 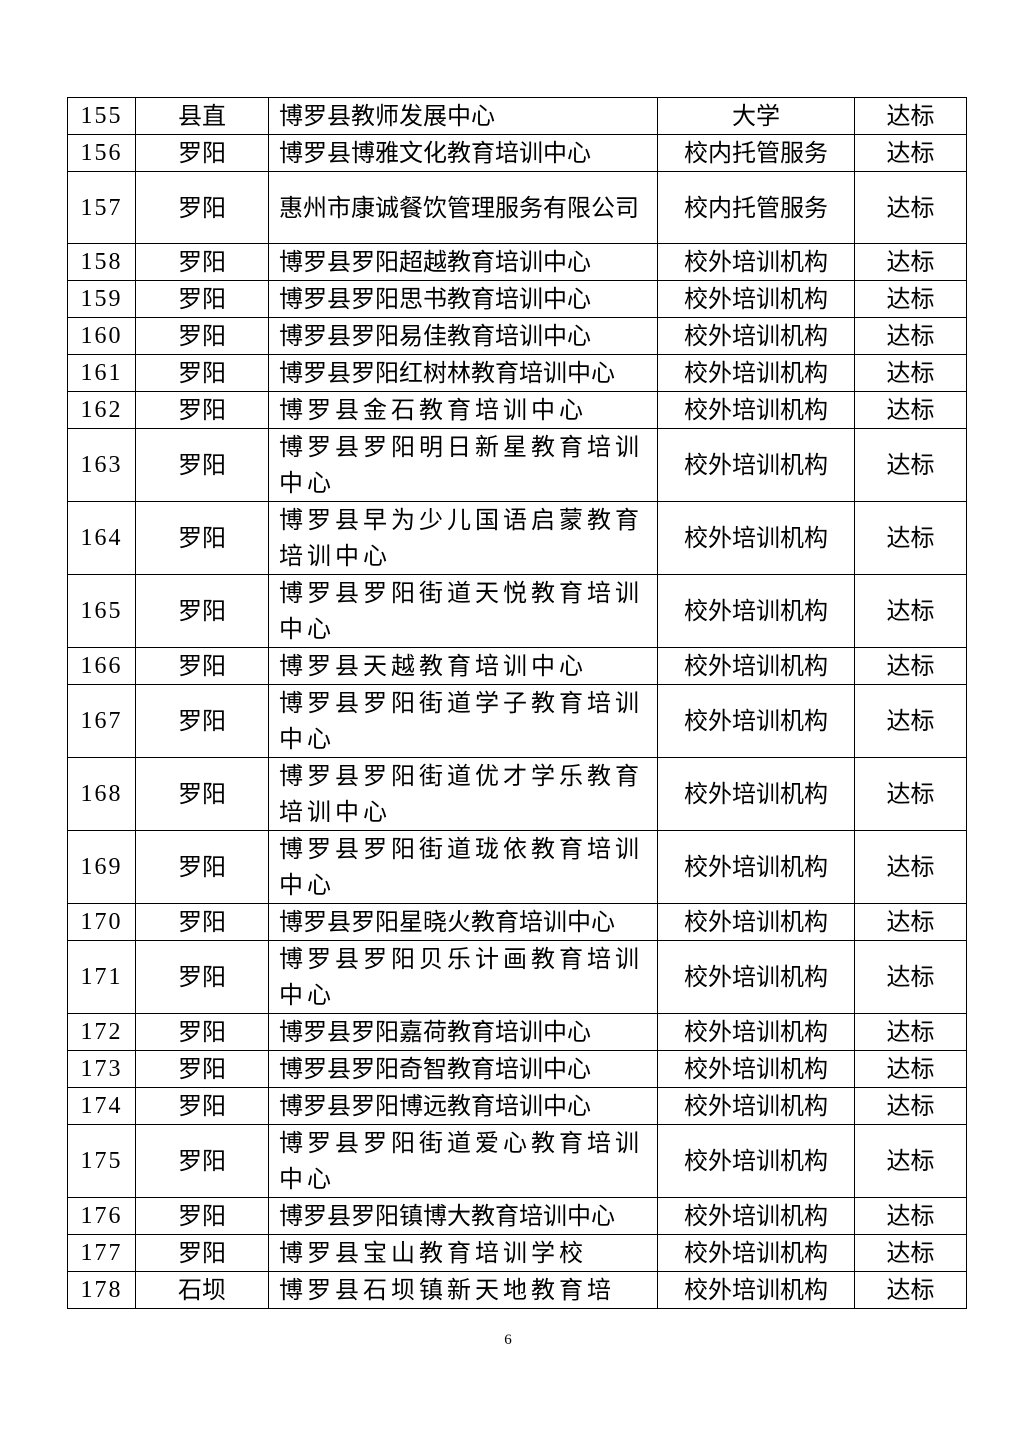 I want to click on row-number: 178, so click(x=101, y=1290).